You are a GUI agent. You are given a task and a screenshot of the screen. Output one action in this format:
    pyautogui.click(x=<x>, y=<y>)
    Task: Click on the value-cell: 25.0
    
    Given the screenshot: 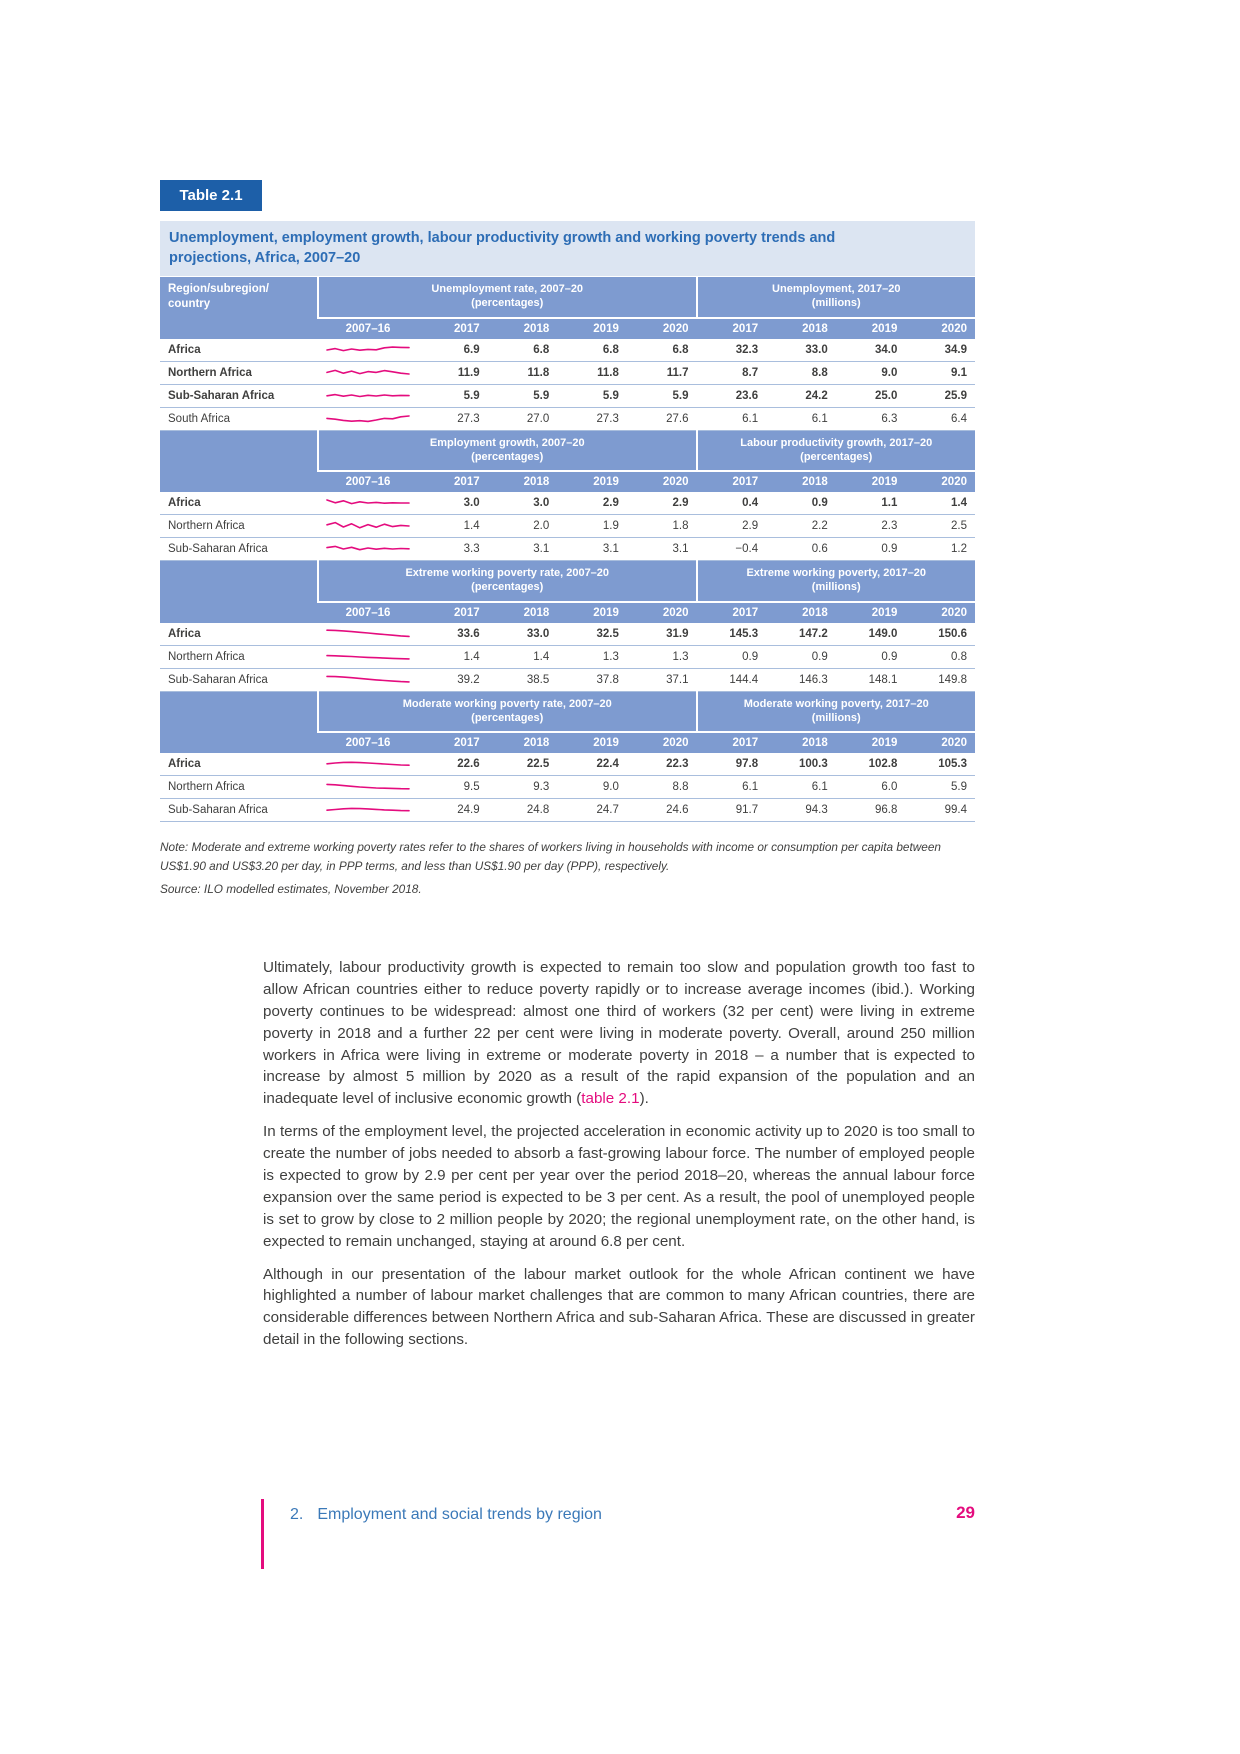 What is the action you would take?
    pyautogui.click(x=870, y=396)
    